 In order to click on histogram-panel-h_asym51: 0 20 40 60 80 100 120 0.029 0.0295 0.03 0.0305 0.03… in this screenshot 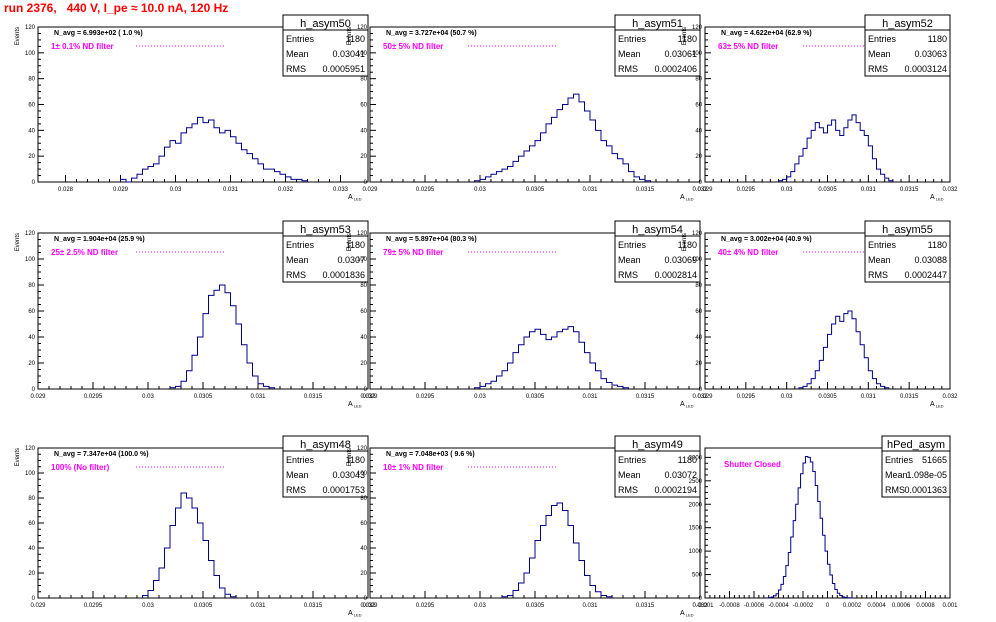, I will do `click(527, 108)`.